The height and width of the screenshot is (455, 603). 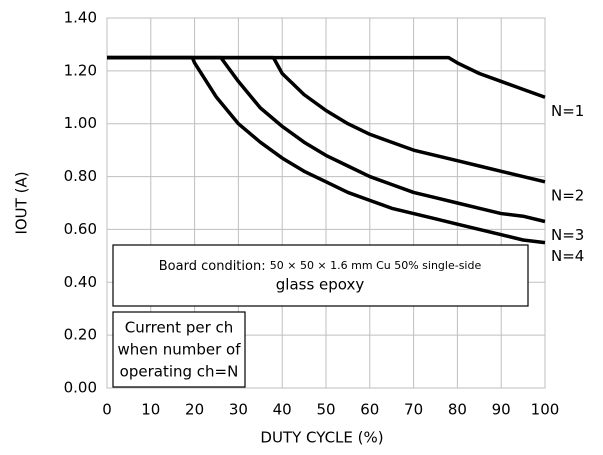 What do you see at coordinates (457, 410) in the screenshot?
I see `x-tick-label: 80` at bounding box center [457, 410].